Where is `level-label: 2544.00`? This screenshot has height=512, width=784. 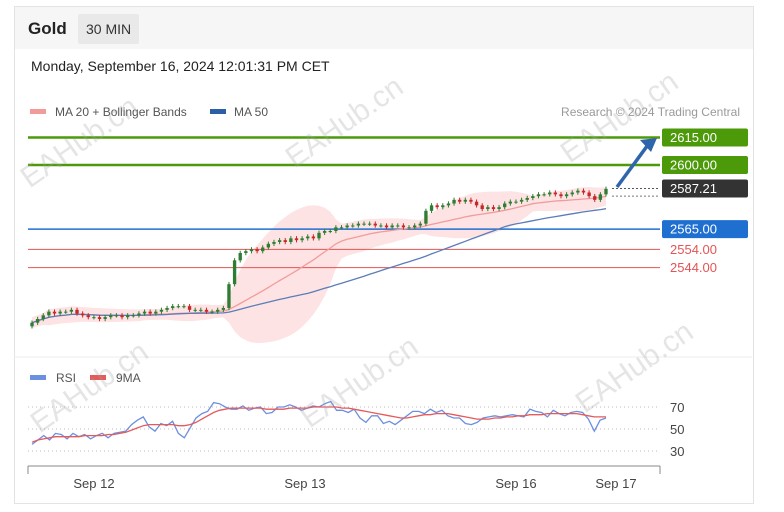
level-label: 2544.00 is located at coordinates (693, 267).